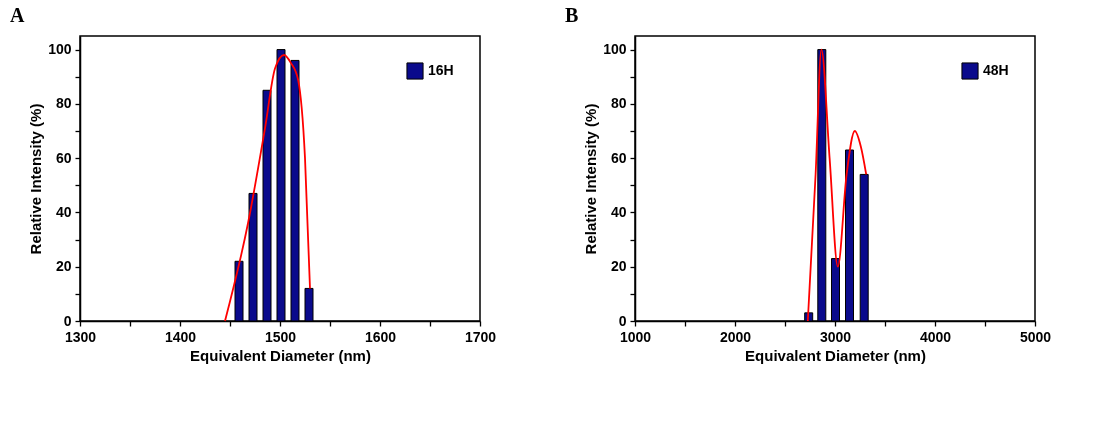  What do you see at coordinates (935, 336) in the screenshot?
I see `x-tick-label: 4000` at bounding box center [935, 336].